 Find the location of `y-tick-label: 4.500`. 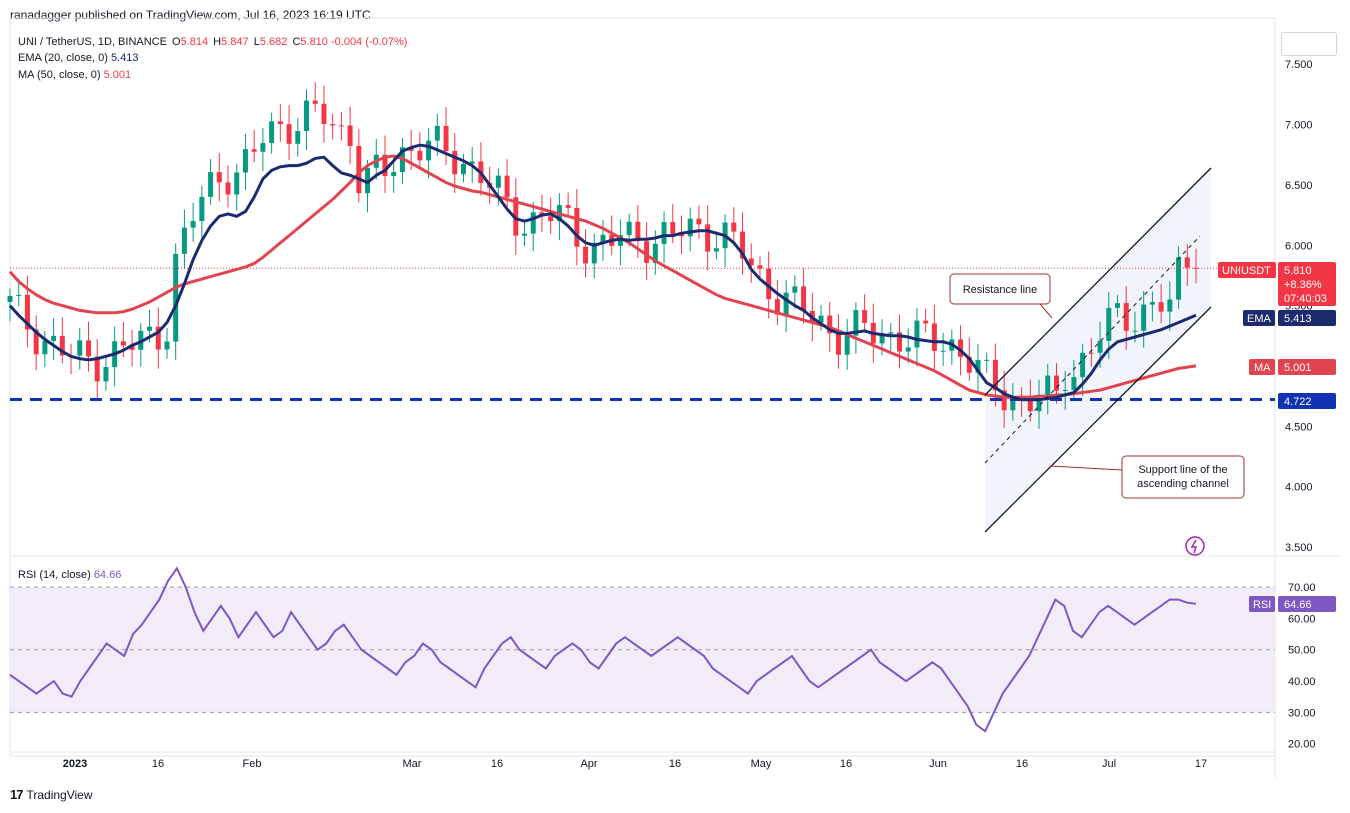

y-tick-label: 4.500 is located at coordinates (1299, 427).